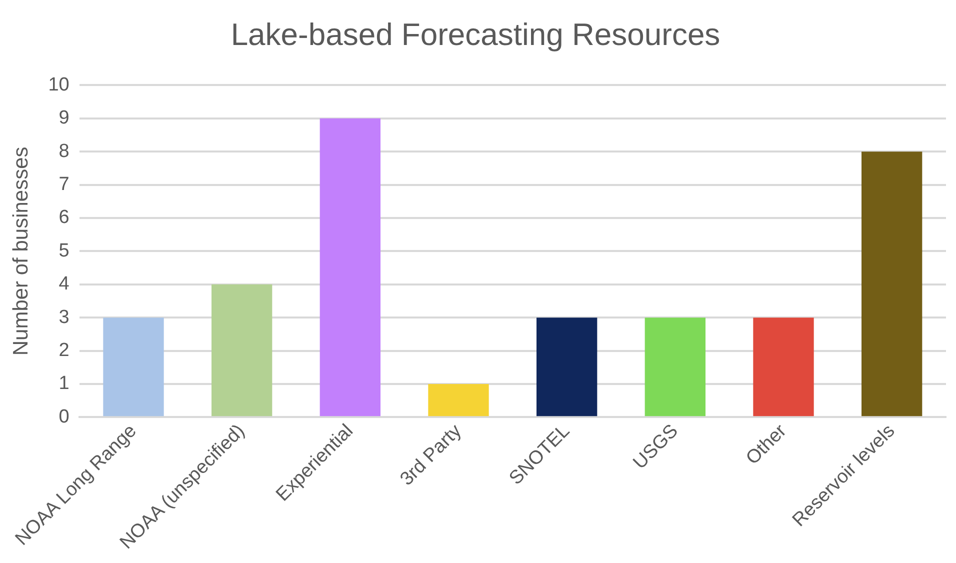 The height and width of the screenshot is (563, 956). Describe the element at coordinates (64, 217) in the screenshot. I see `y-tick-label: 6` at that location.